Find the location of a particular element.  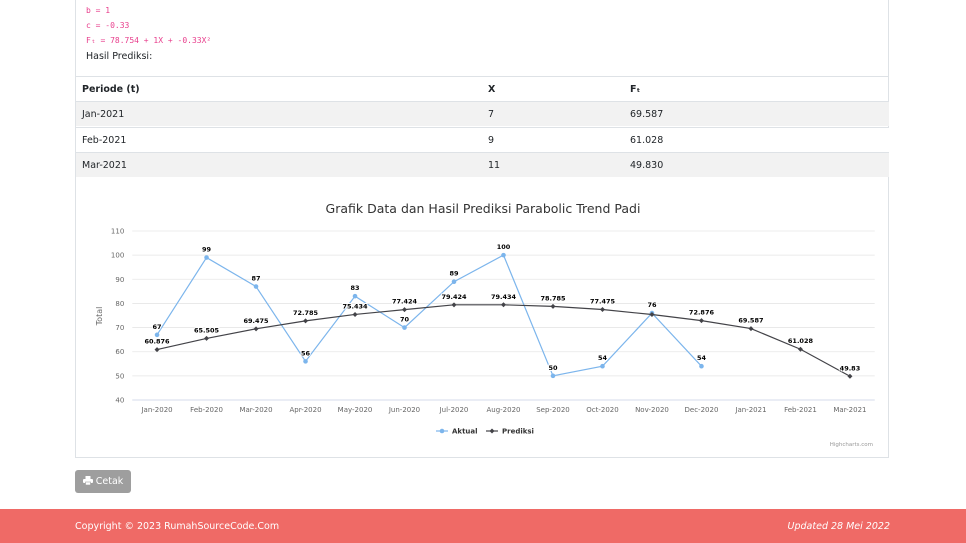

data-label: 75.434 is located at coordinates (355, 306).